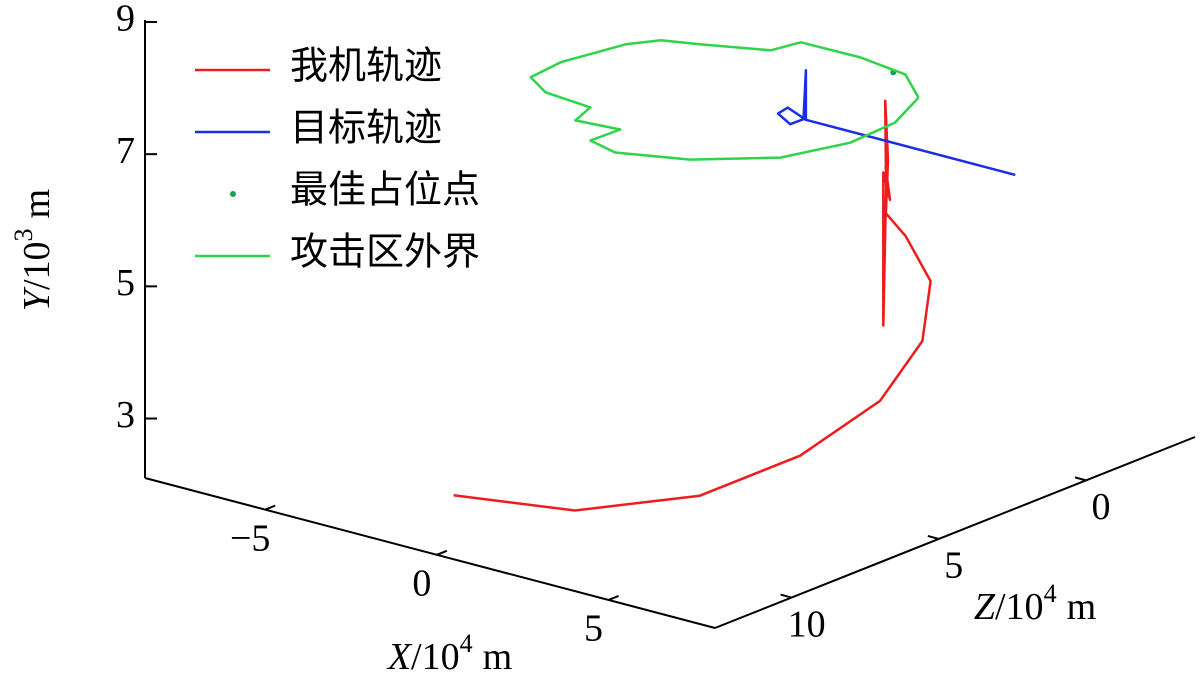 This screenshot has height=699, width=1200. What do you see at coordinates (125, 283) in the screenshot?
I see `y-tick-label: 5` at bounding box center [125, 283].